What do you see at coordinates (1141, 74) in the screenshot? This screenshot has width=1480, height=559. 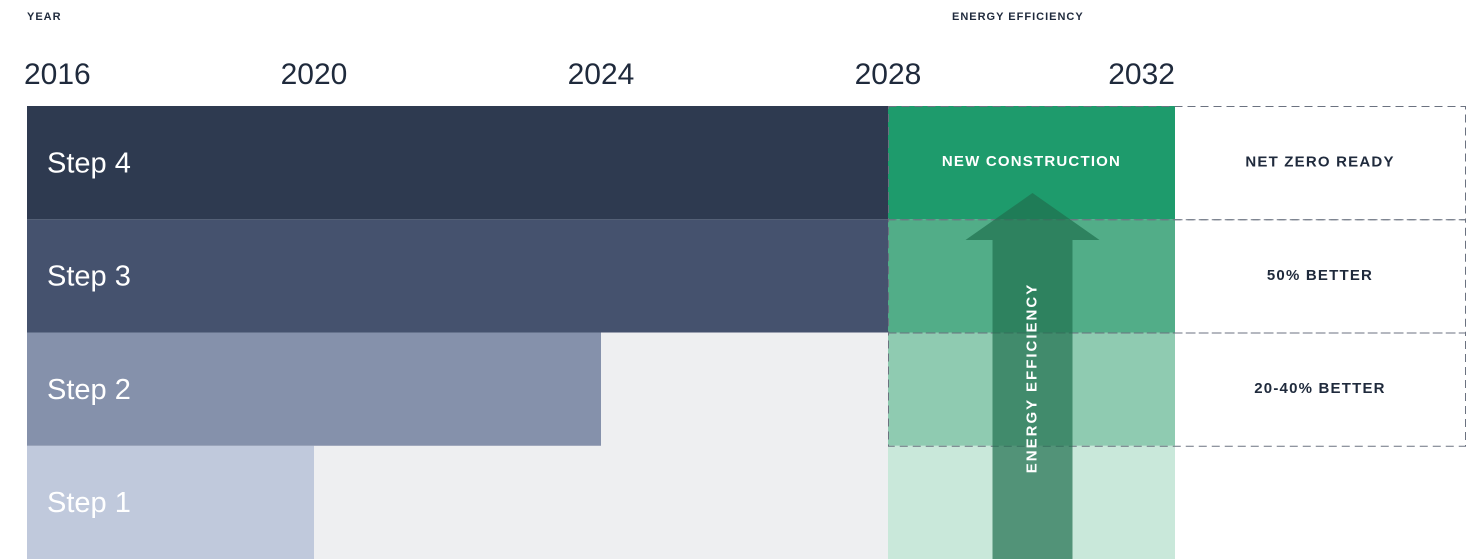 I see `x-tick-label: 2032` at bounding box center [1141, 74].